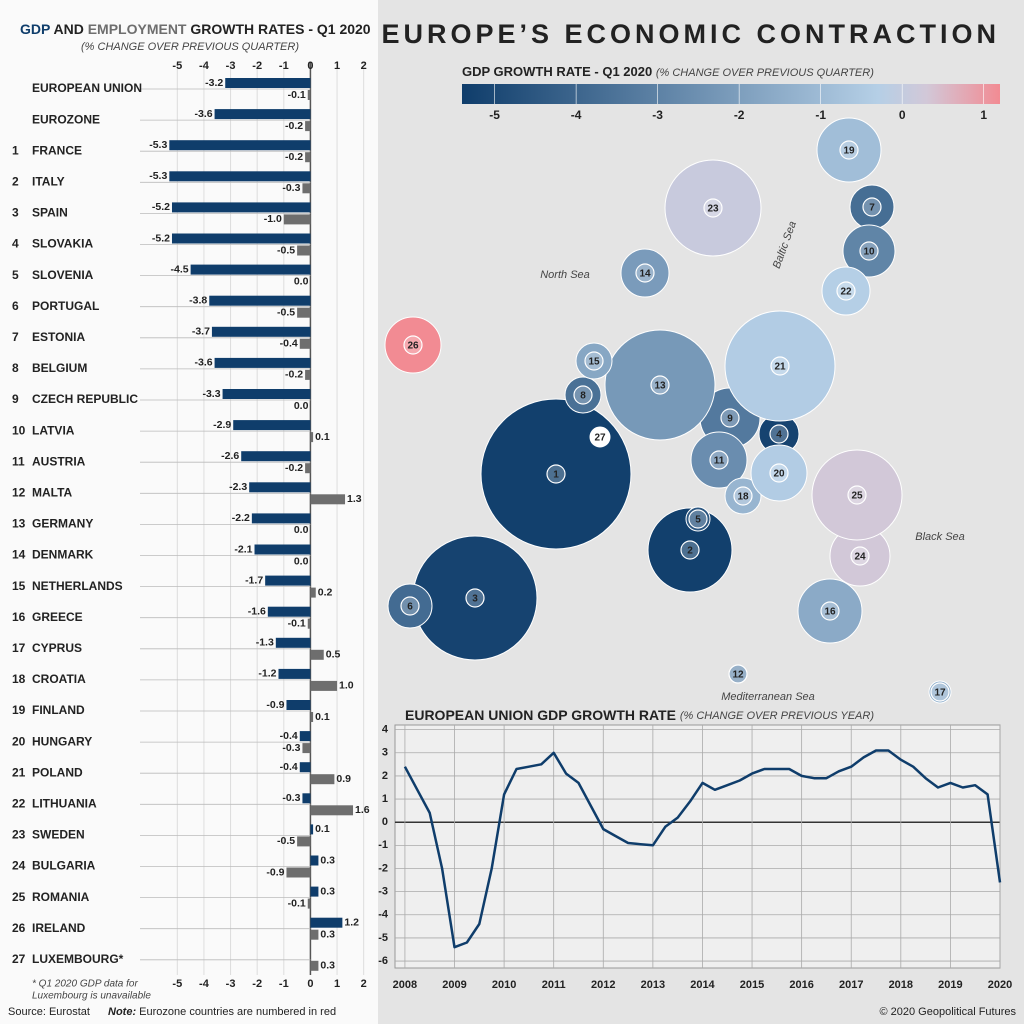 Image resolution: width=1024 pixels, height=1024 pixels. Describe the element at coordinates (557, 71) in the screenshot. I see `map-title-text: GDP GROWTH RATE - Q1 2020` at that location.